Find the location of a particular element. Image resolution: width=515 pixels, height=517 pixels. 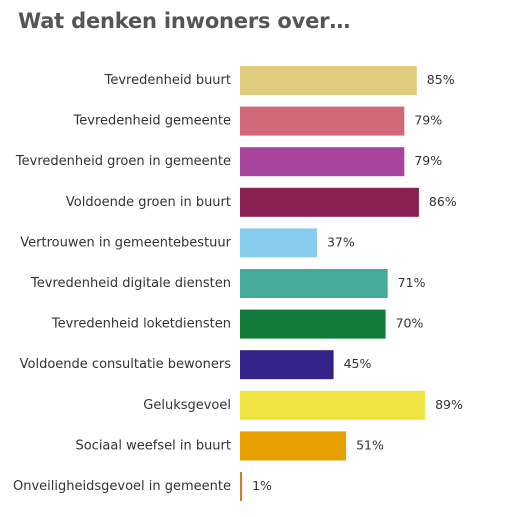

category-label: Sociaal weefsel in buurt is located at coordinates (153, 445).